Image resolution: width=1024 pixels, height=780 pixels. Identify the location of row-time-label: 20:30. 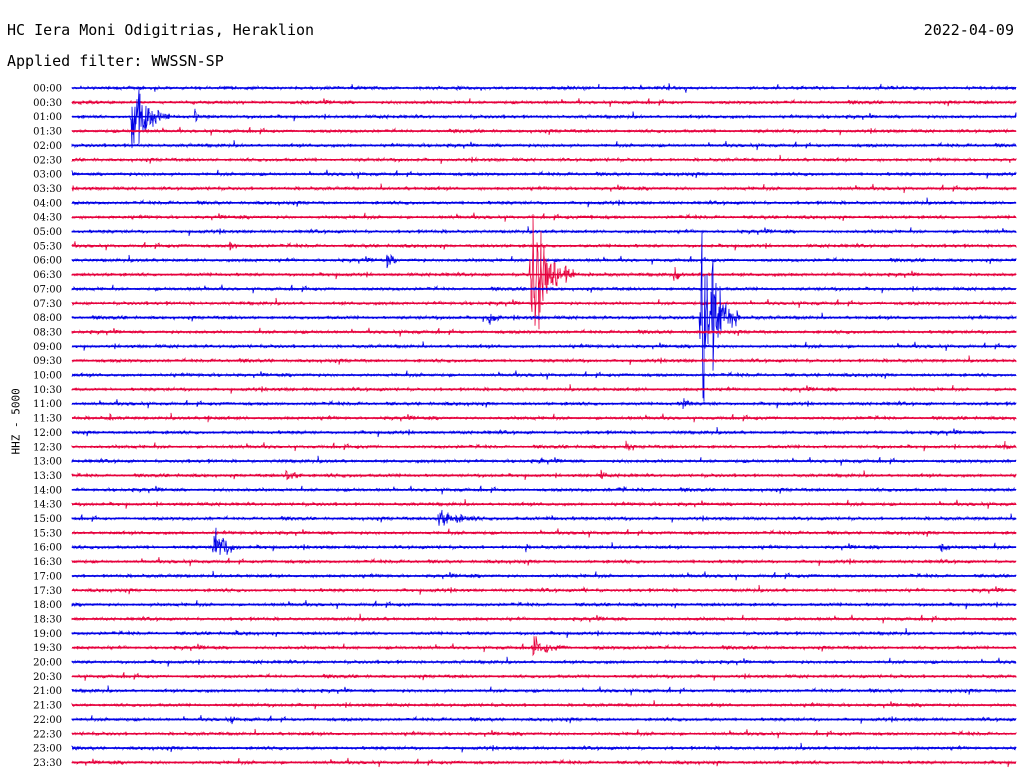
(47, 677).